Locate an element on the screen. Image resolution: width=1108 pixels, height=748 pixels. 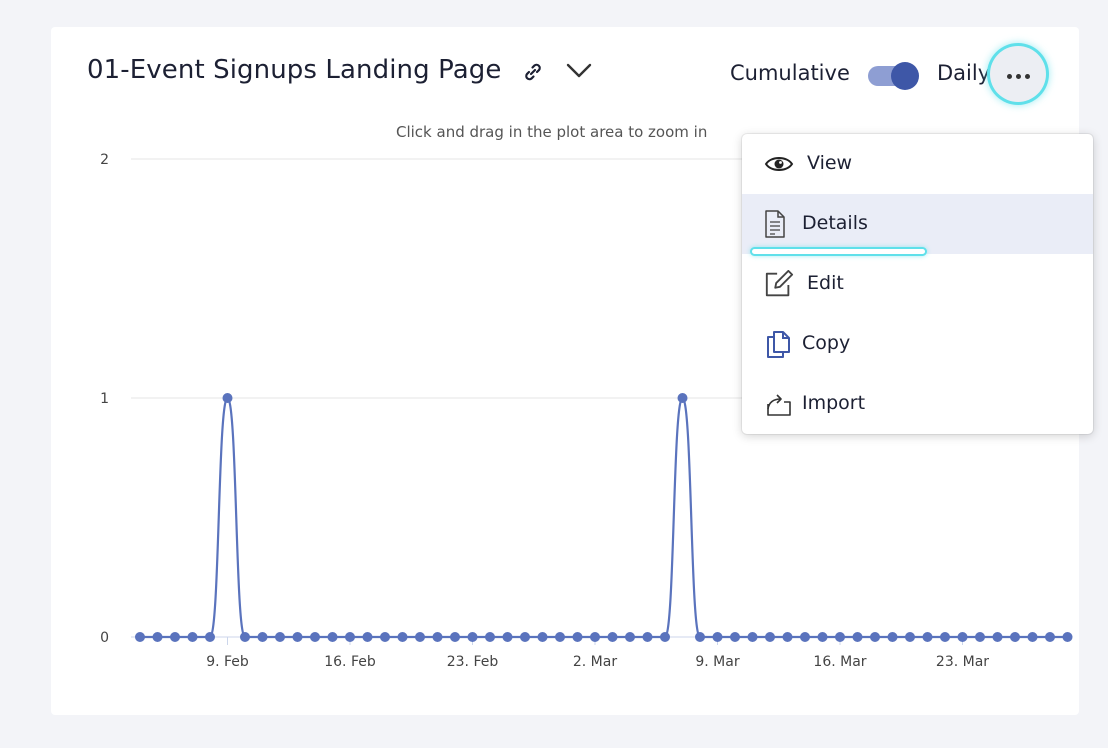
x-tick-label: 23. Feb is located at coordinates (473, 662).